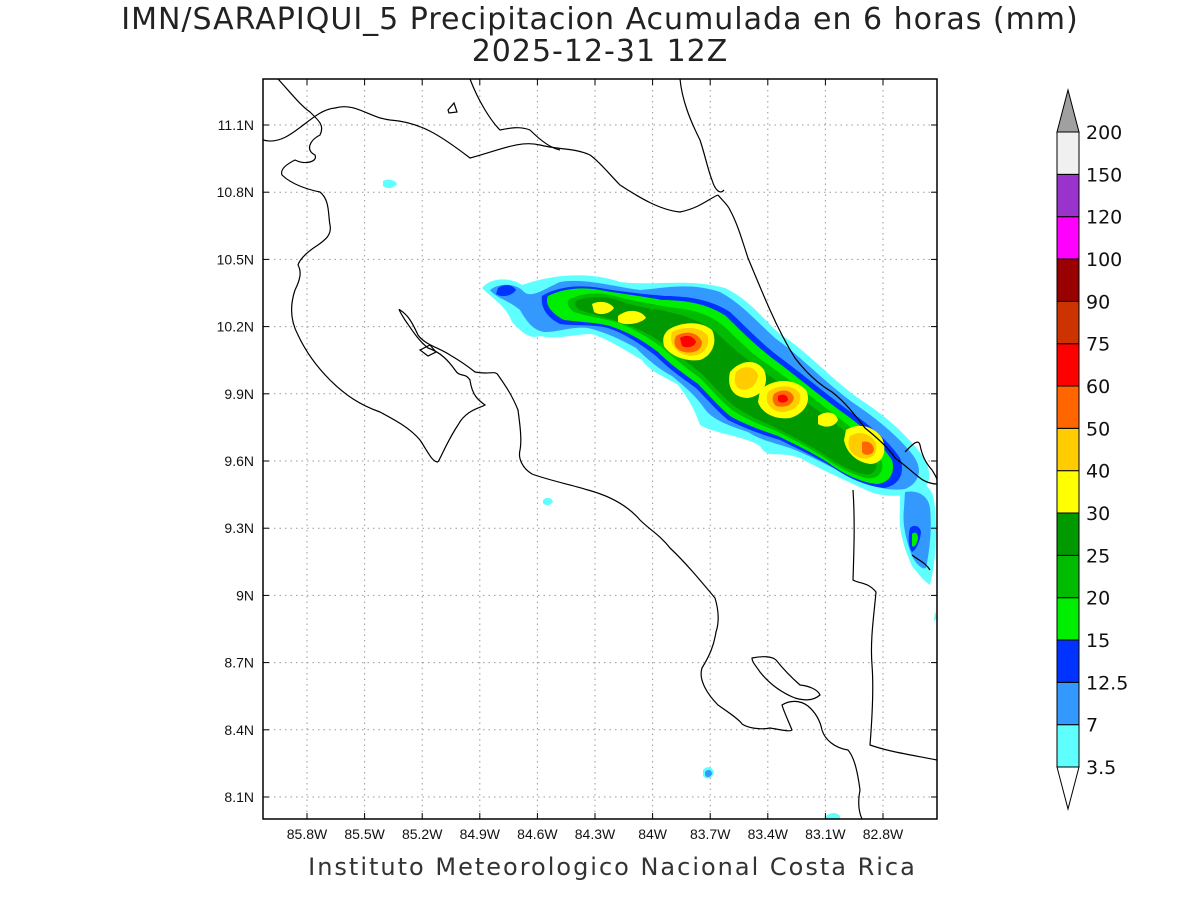  I want to click on lon-label: 83.4W, so click(768, 834).